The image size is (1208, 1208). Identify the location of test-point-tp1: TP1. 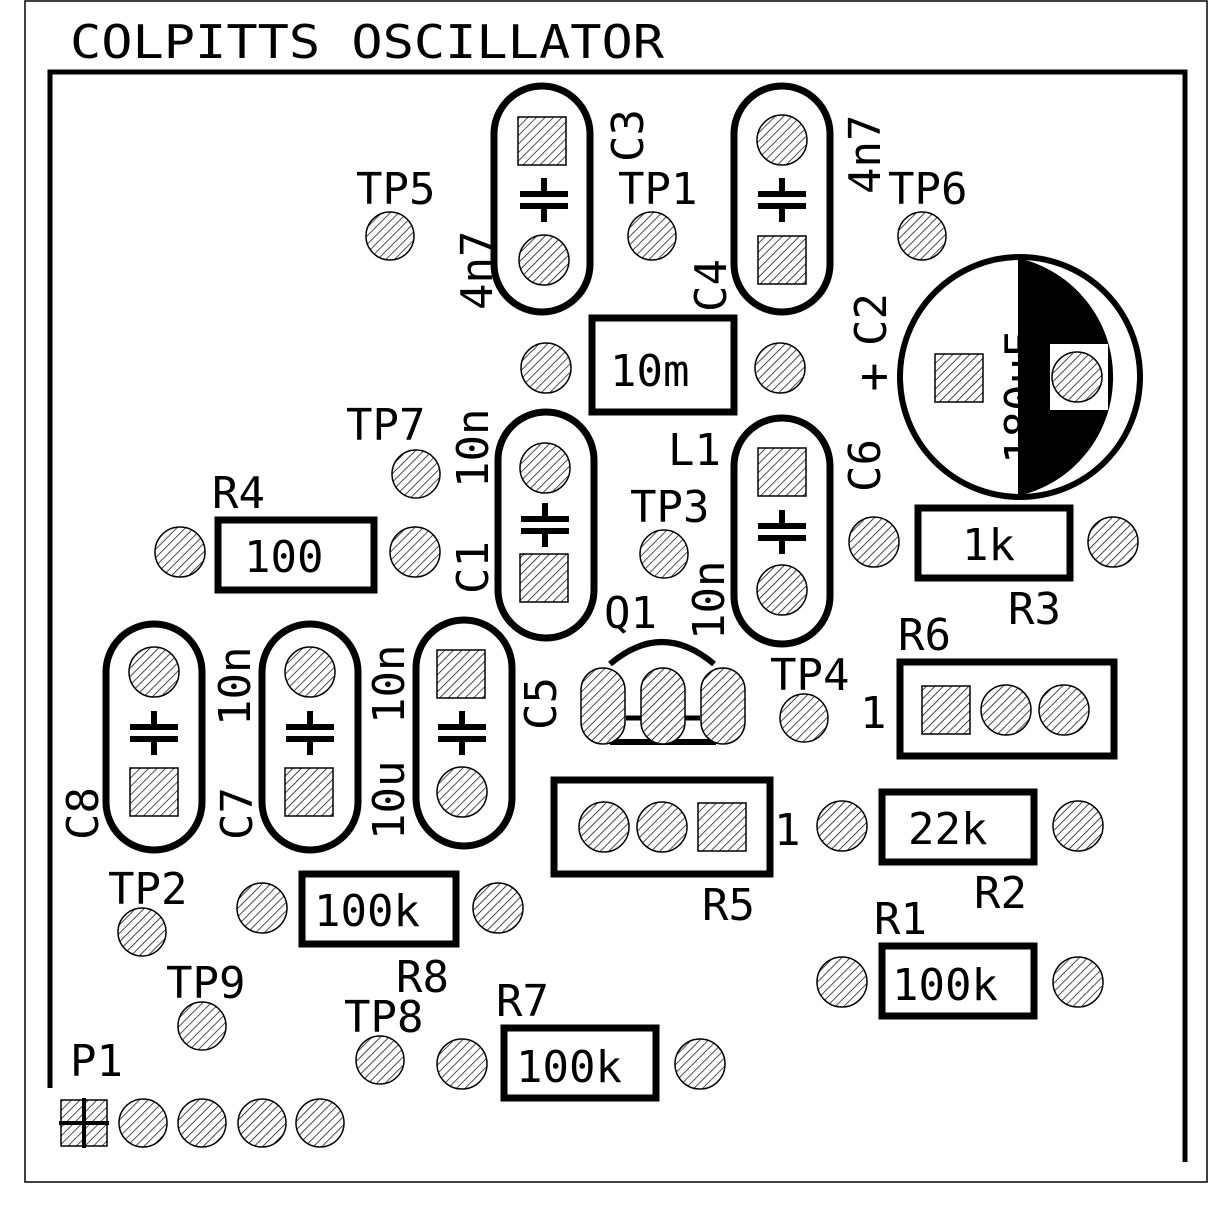
(657, 212).